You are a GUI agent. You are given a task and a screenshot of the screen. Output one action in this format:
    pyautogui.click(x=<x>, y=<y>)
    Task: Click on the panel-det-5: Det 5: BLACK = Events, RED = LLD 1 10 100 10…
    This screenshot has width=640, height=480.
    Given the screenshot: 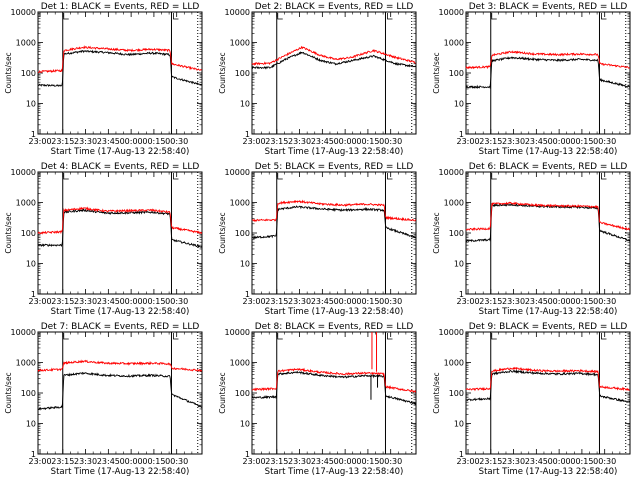 What is the action you would take?
    pyautogui.click(x=317, y=239)
    